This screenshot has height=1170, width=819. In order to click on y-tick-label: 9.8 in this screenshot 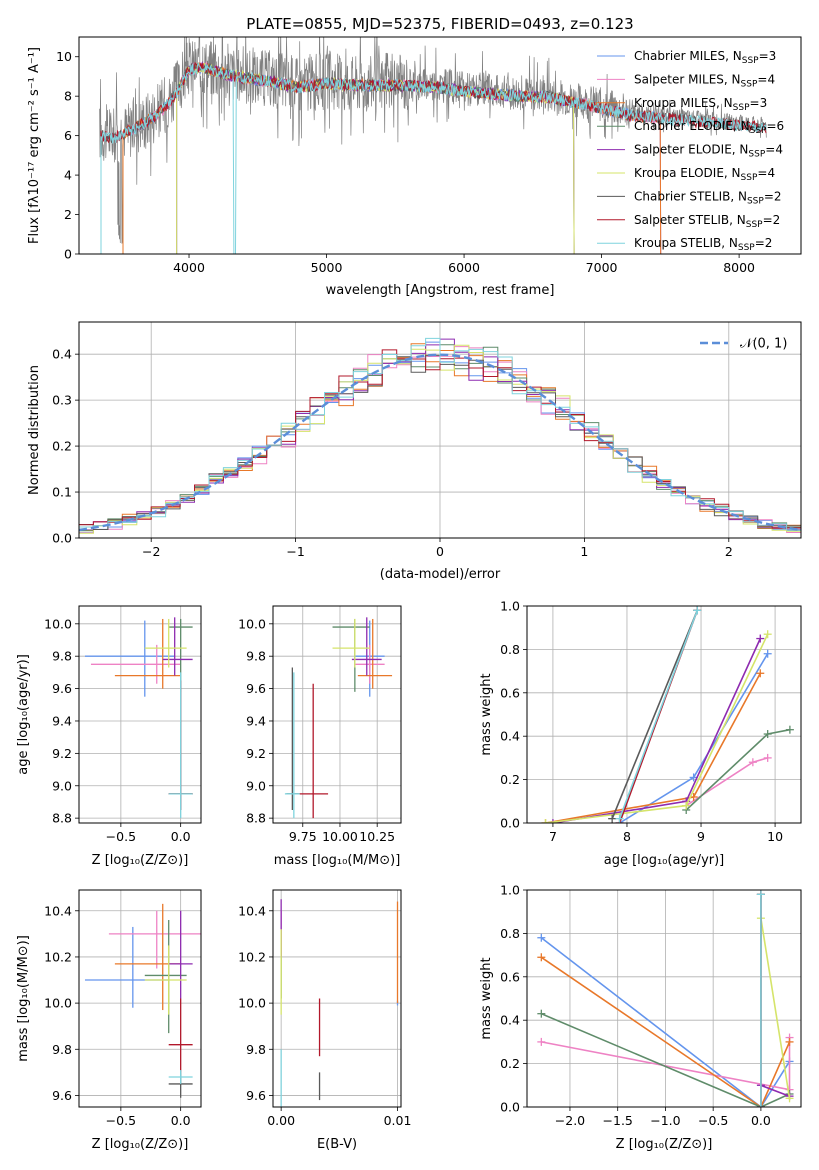, I will do `click(62, 656)`.